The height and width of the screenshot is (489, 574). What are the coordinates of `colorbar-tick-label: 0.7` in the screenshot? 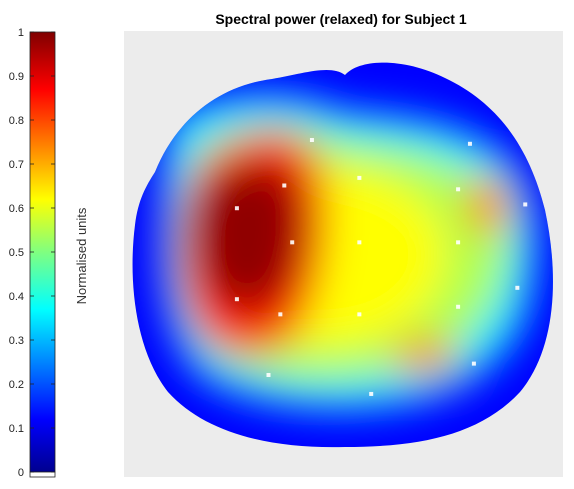 It's located at (16, 165).